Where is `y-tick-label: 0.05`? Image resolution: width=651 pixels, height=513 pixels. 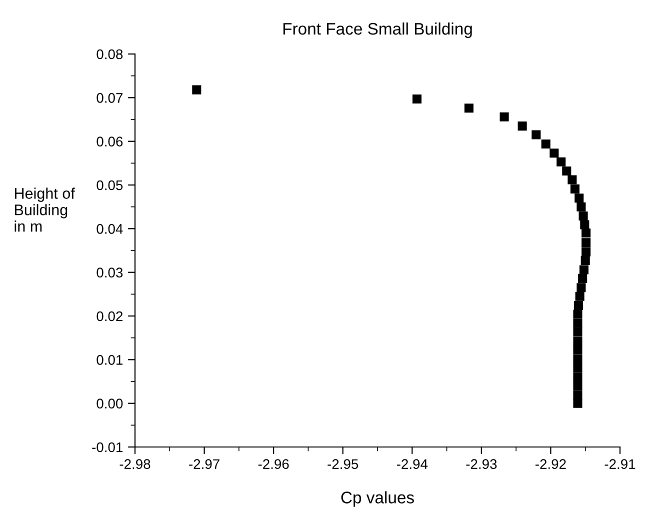
y-tick-label: 0.05 is located at coordinates (109, 185).